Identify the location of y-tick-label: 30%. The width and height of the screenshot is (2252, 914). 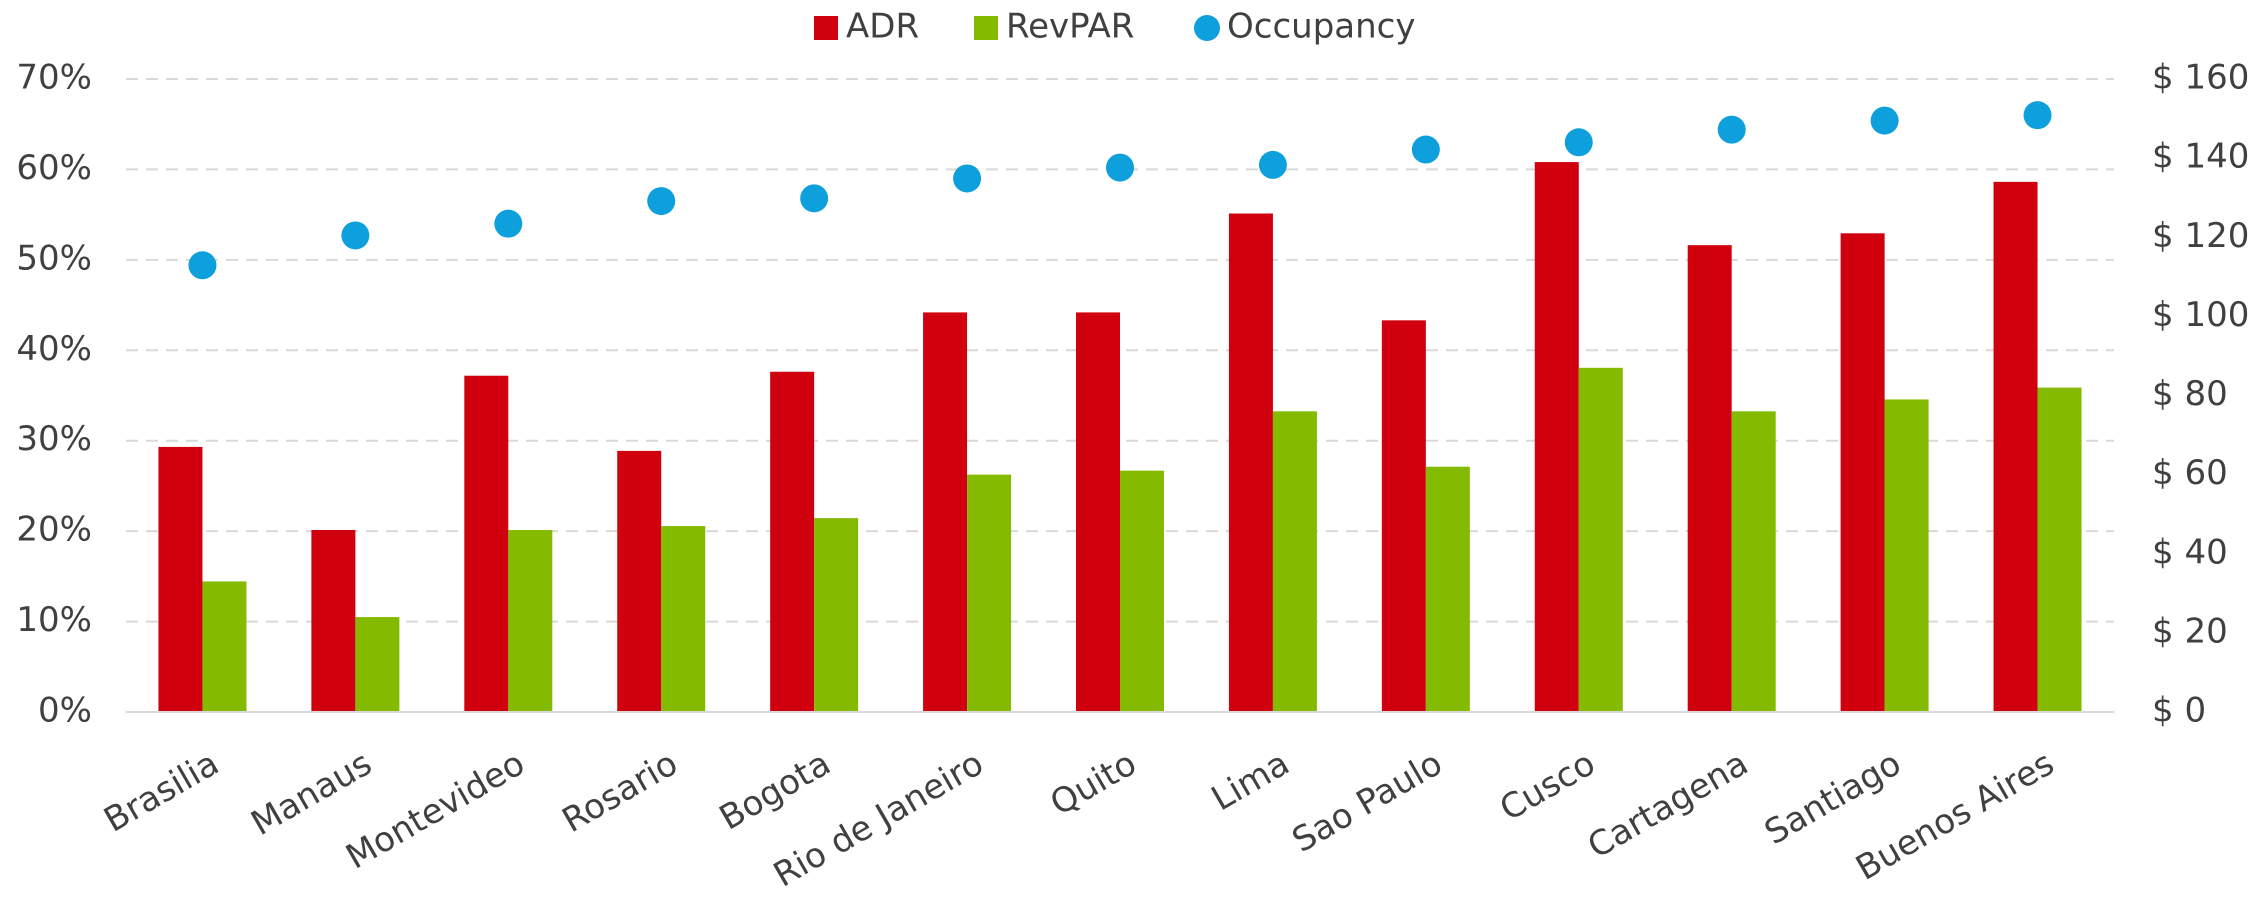
(54, 439).